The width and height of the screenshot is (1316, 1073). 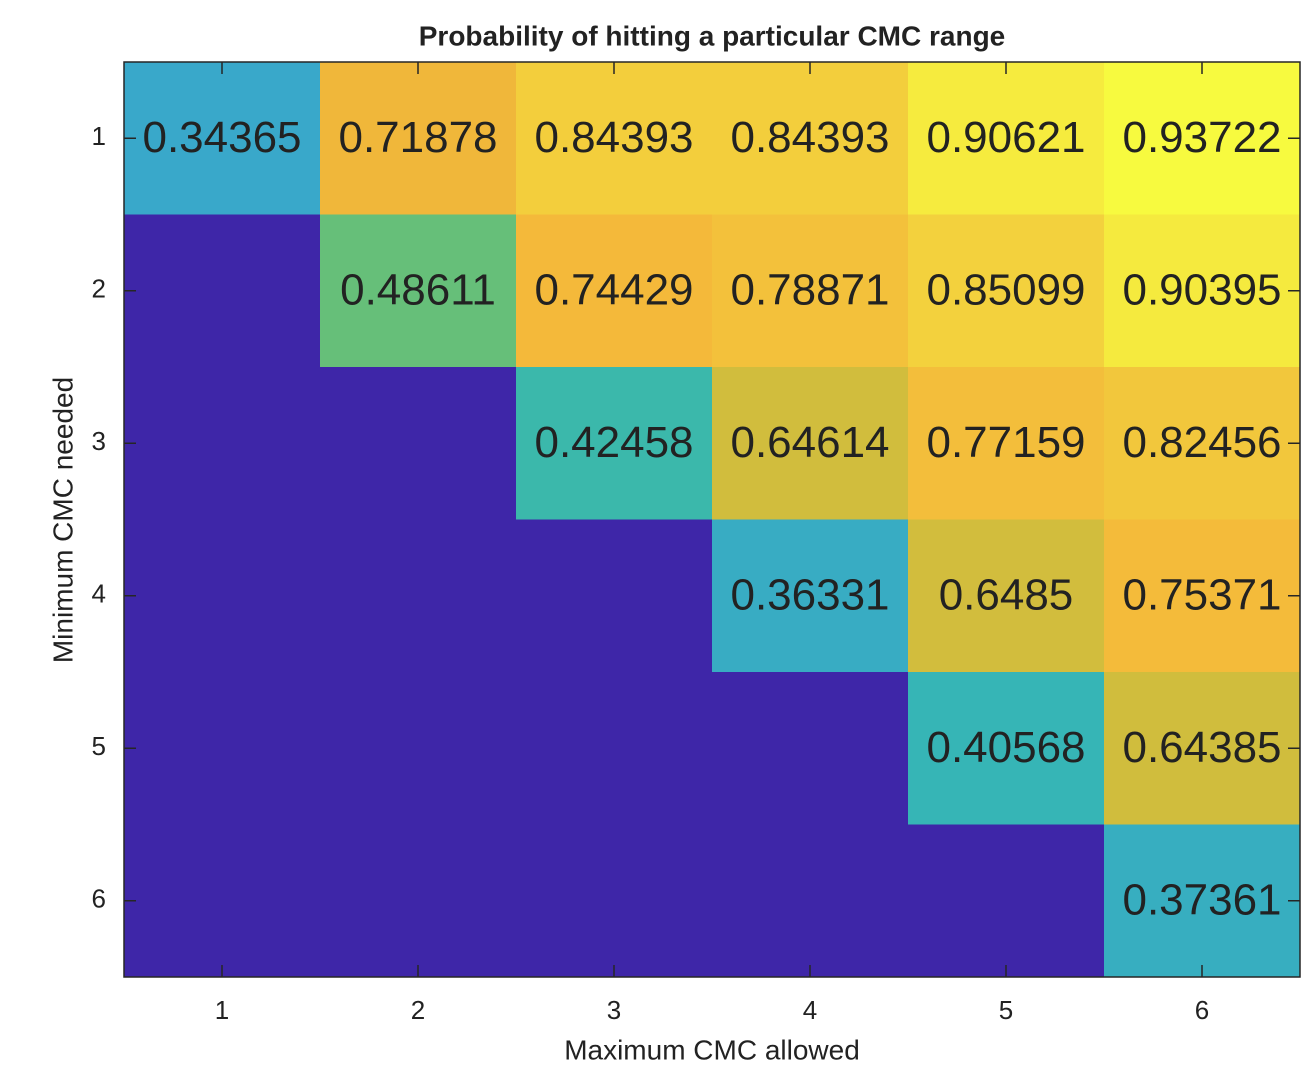 What do you see at coordinates (99, 136) in the screenshot?
I see `y-tick-label: 1` at bounding box center [99, 136].